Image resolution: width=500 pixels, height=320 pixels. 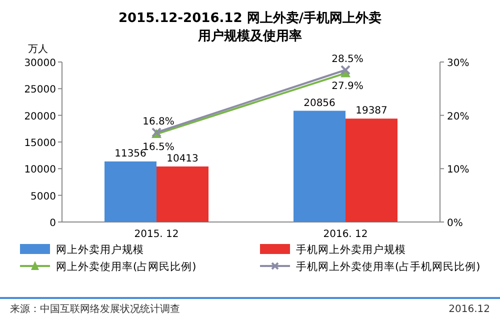 I want to click on data-label: 11356, so click(x=130, y=154).